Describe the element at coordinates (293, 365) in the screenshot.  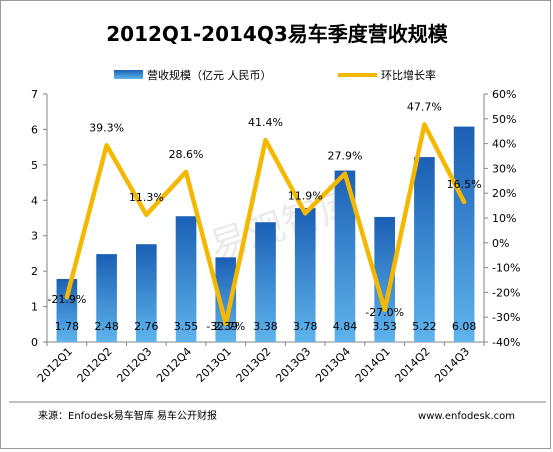
I see `x-tick-label: 2013Q3` at that location.